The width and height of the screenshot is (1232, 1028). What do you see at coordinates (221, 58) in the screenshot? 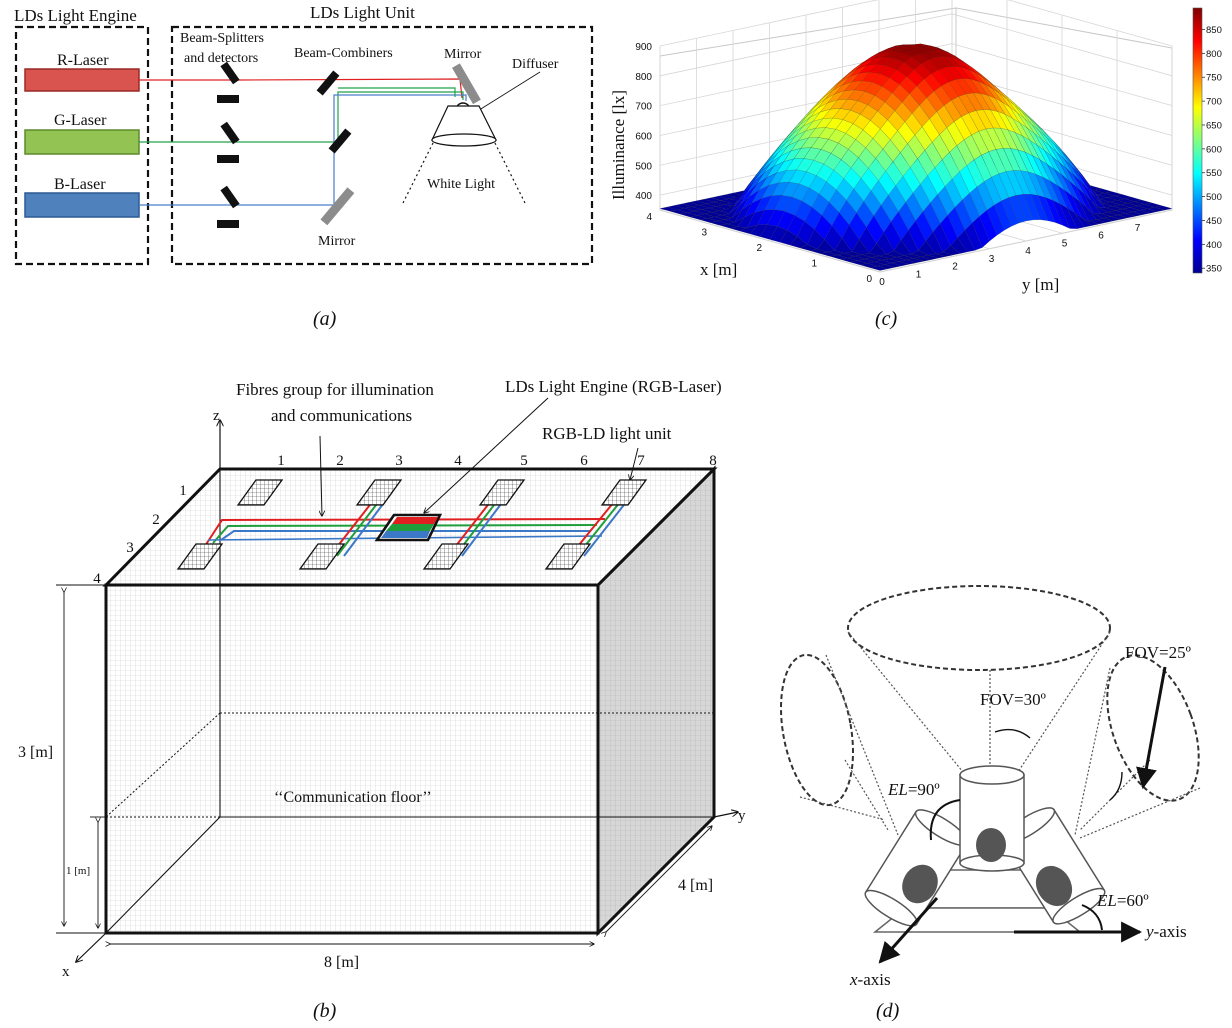
I see `splitters-label-line2: and detectors` at bounding box center [221, 58].